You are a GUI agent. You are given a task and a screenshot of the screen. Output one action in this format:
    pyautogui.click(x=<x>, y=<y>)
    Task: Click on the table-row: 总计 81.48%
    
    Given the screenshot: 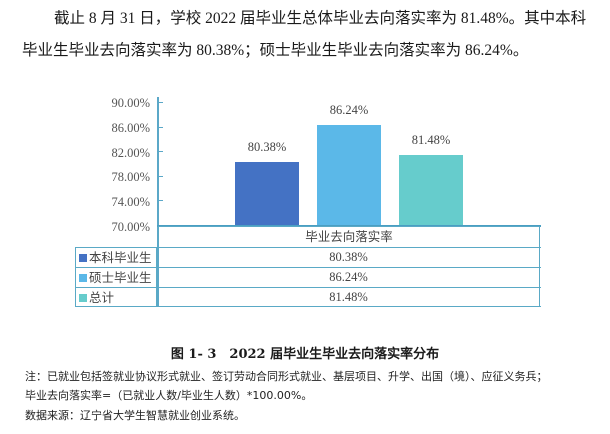 What is the action you would take?
    pyautogui.click(x=308, y=297)
    